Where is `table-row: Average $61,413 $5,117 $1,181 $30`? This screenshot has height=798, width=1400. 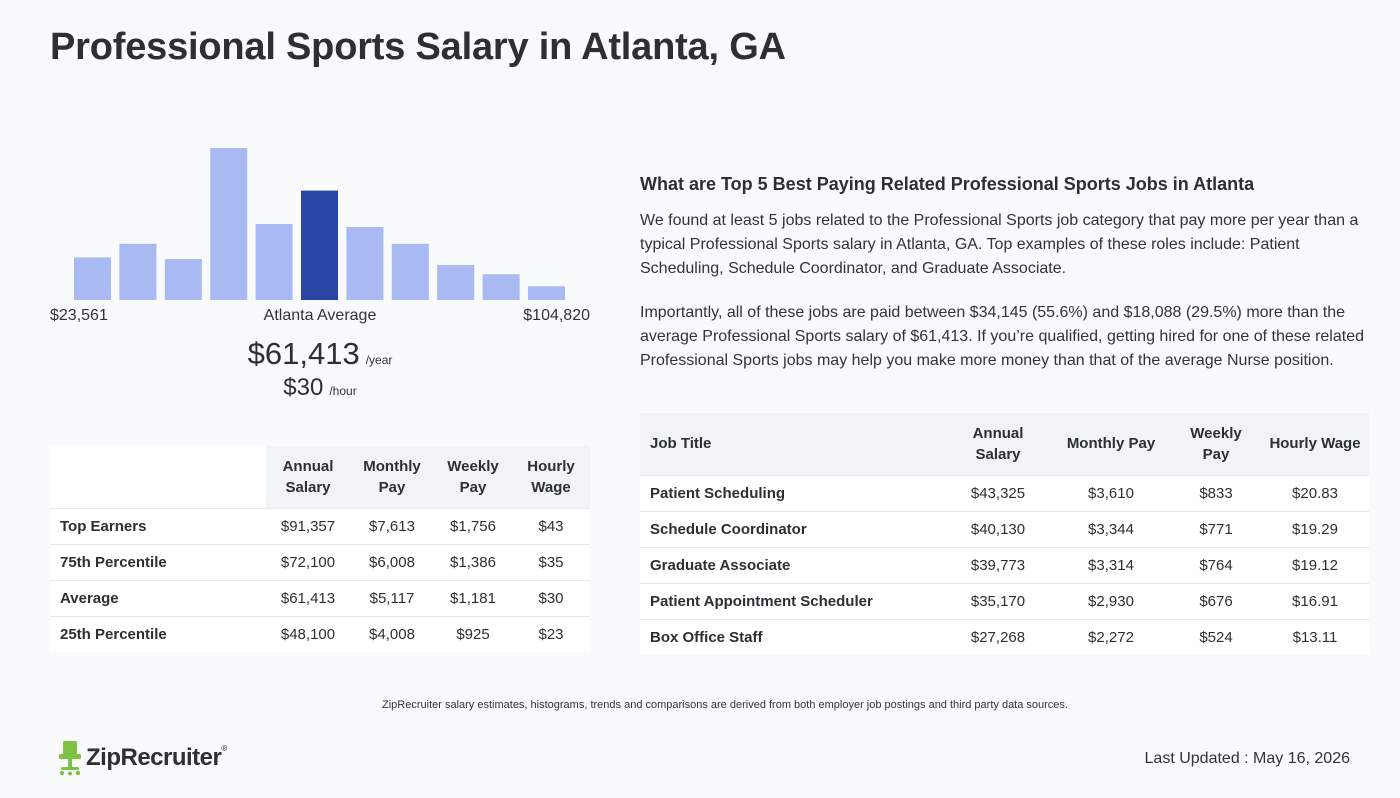 table-row: Average $61,413 $5,117 $1,181 $30 is located at coordinates (320, 597).